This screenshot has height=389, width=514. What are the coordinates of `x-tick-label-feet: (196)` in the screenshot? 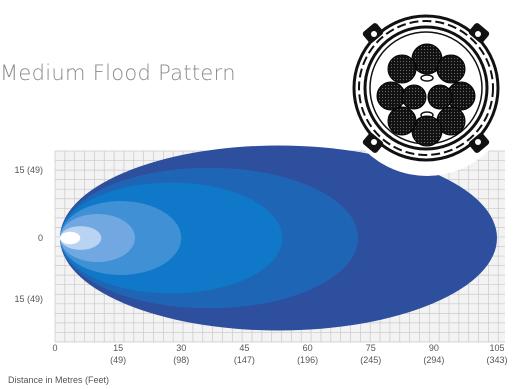 It's located at (307, 360).